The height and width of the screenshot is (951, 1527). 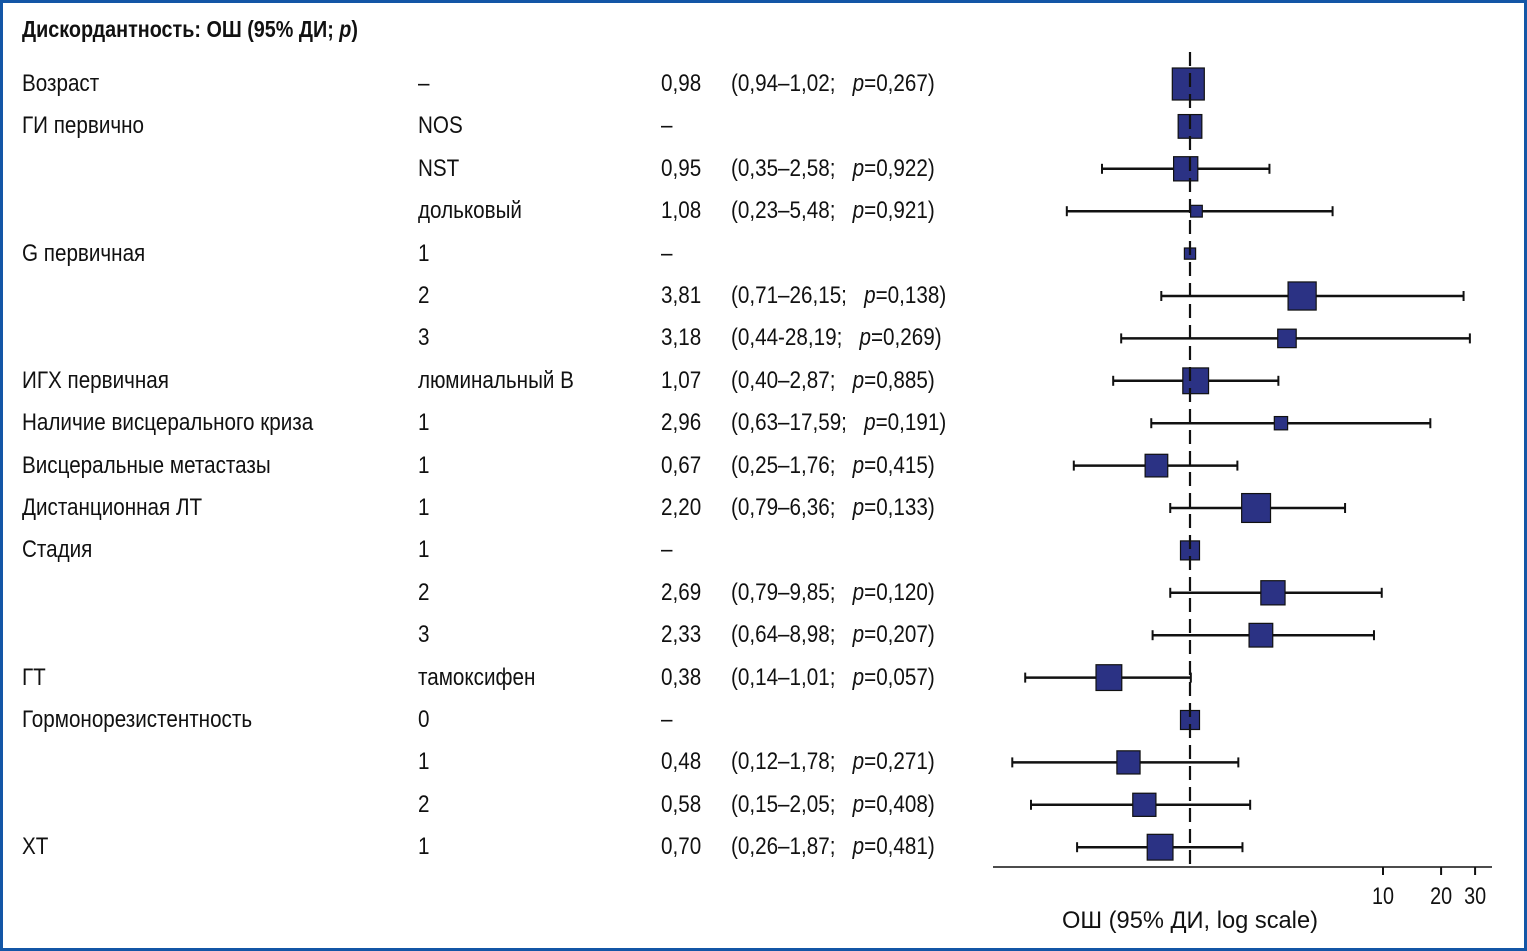 I want to click on variable-label: Дистанционная ЛТ, so click(x=112, y=507).